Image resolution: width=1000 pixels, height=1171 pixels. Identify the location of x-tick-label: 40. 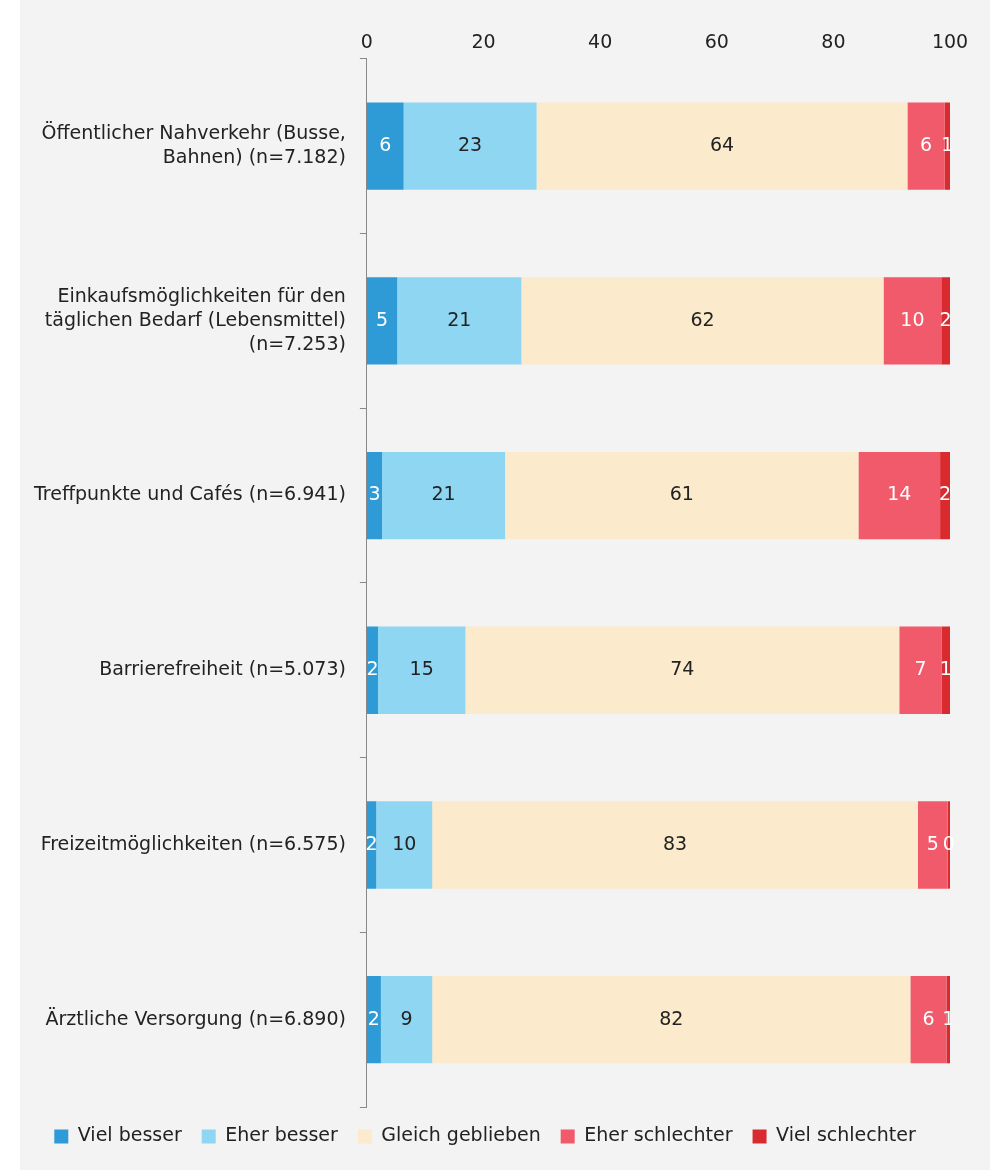
(600, 41).